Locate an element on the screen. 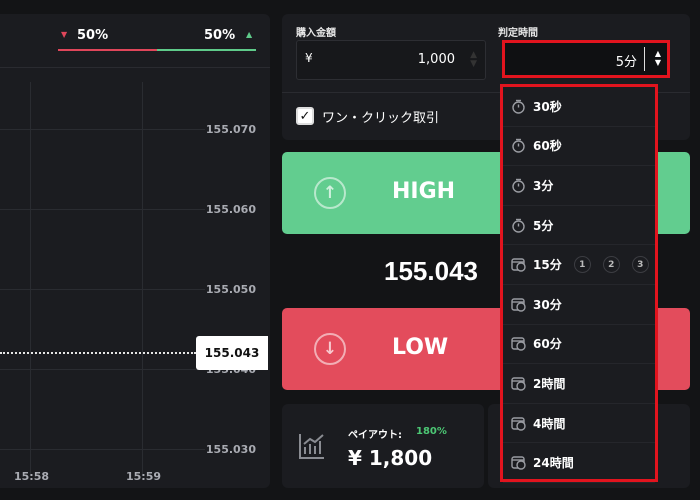 This screenshot has height=500, width=700. low-percentage: 50% is located at coordinates (93, 35).